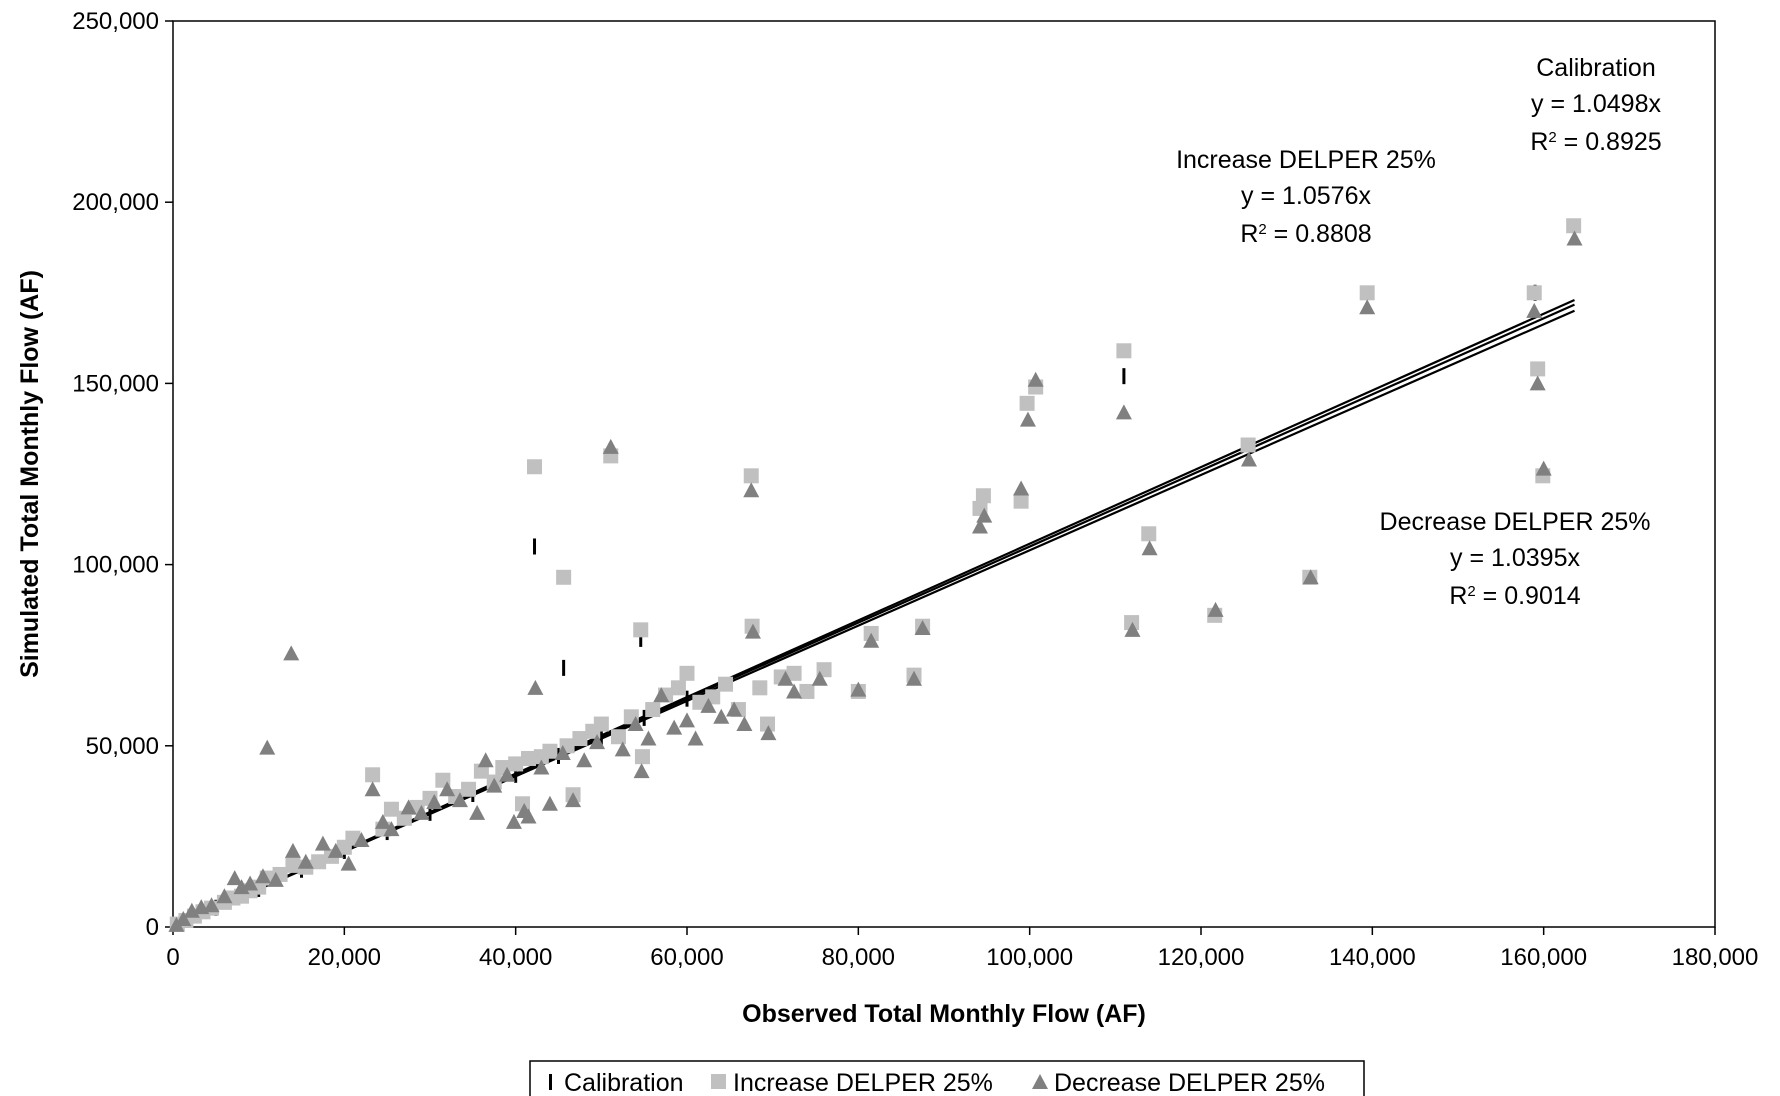 Image resolution: width=1780 pixels, height=1096 pixels. What do you see at coordinates (1515, 558) in the screenshot?
I see `annotation-equation: y = 1.0395x` at bounding box center [1515, 558].